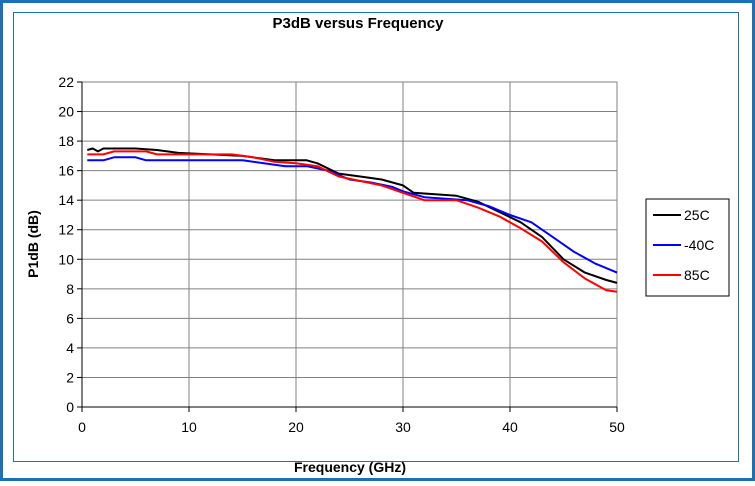  Describe the element at coordinates (70, 318) in the screenshot. I see `y-tick-label: 6` at that location.